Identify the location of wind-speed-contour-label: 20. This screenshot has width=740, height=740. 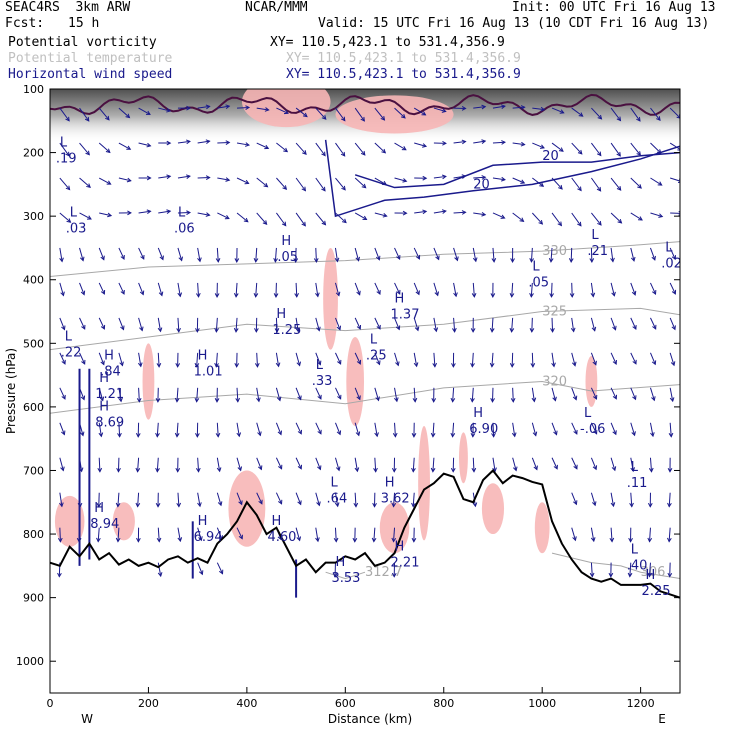
(550, 156).